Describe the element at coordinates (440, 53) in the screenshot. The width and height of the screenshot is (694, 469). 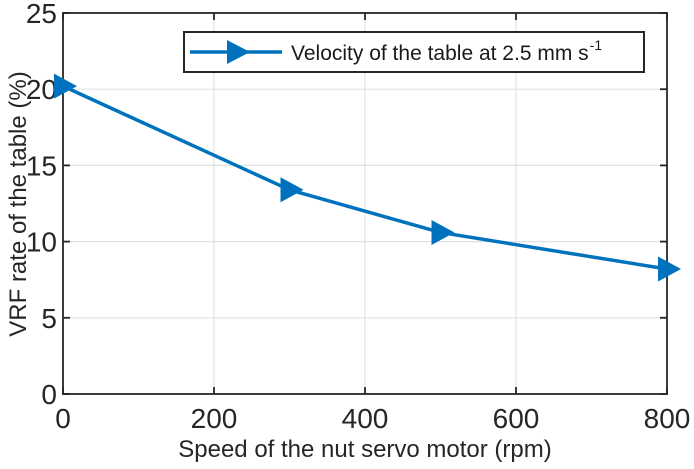
I see `legend-label-text: Velocity of the table at 2.5 mm s` at that location.